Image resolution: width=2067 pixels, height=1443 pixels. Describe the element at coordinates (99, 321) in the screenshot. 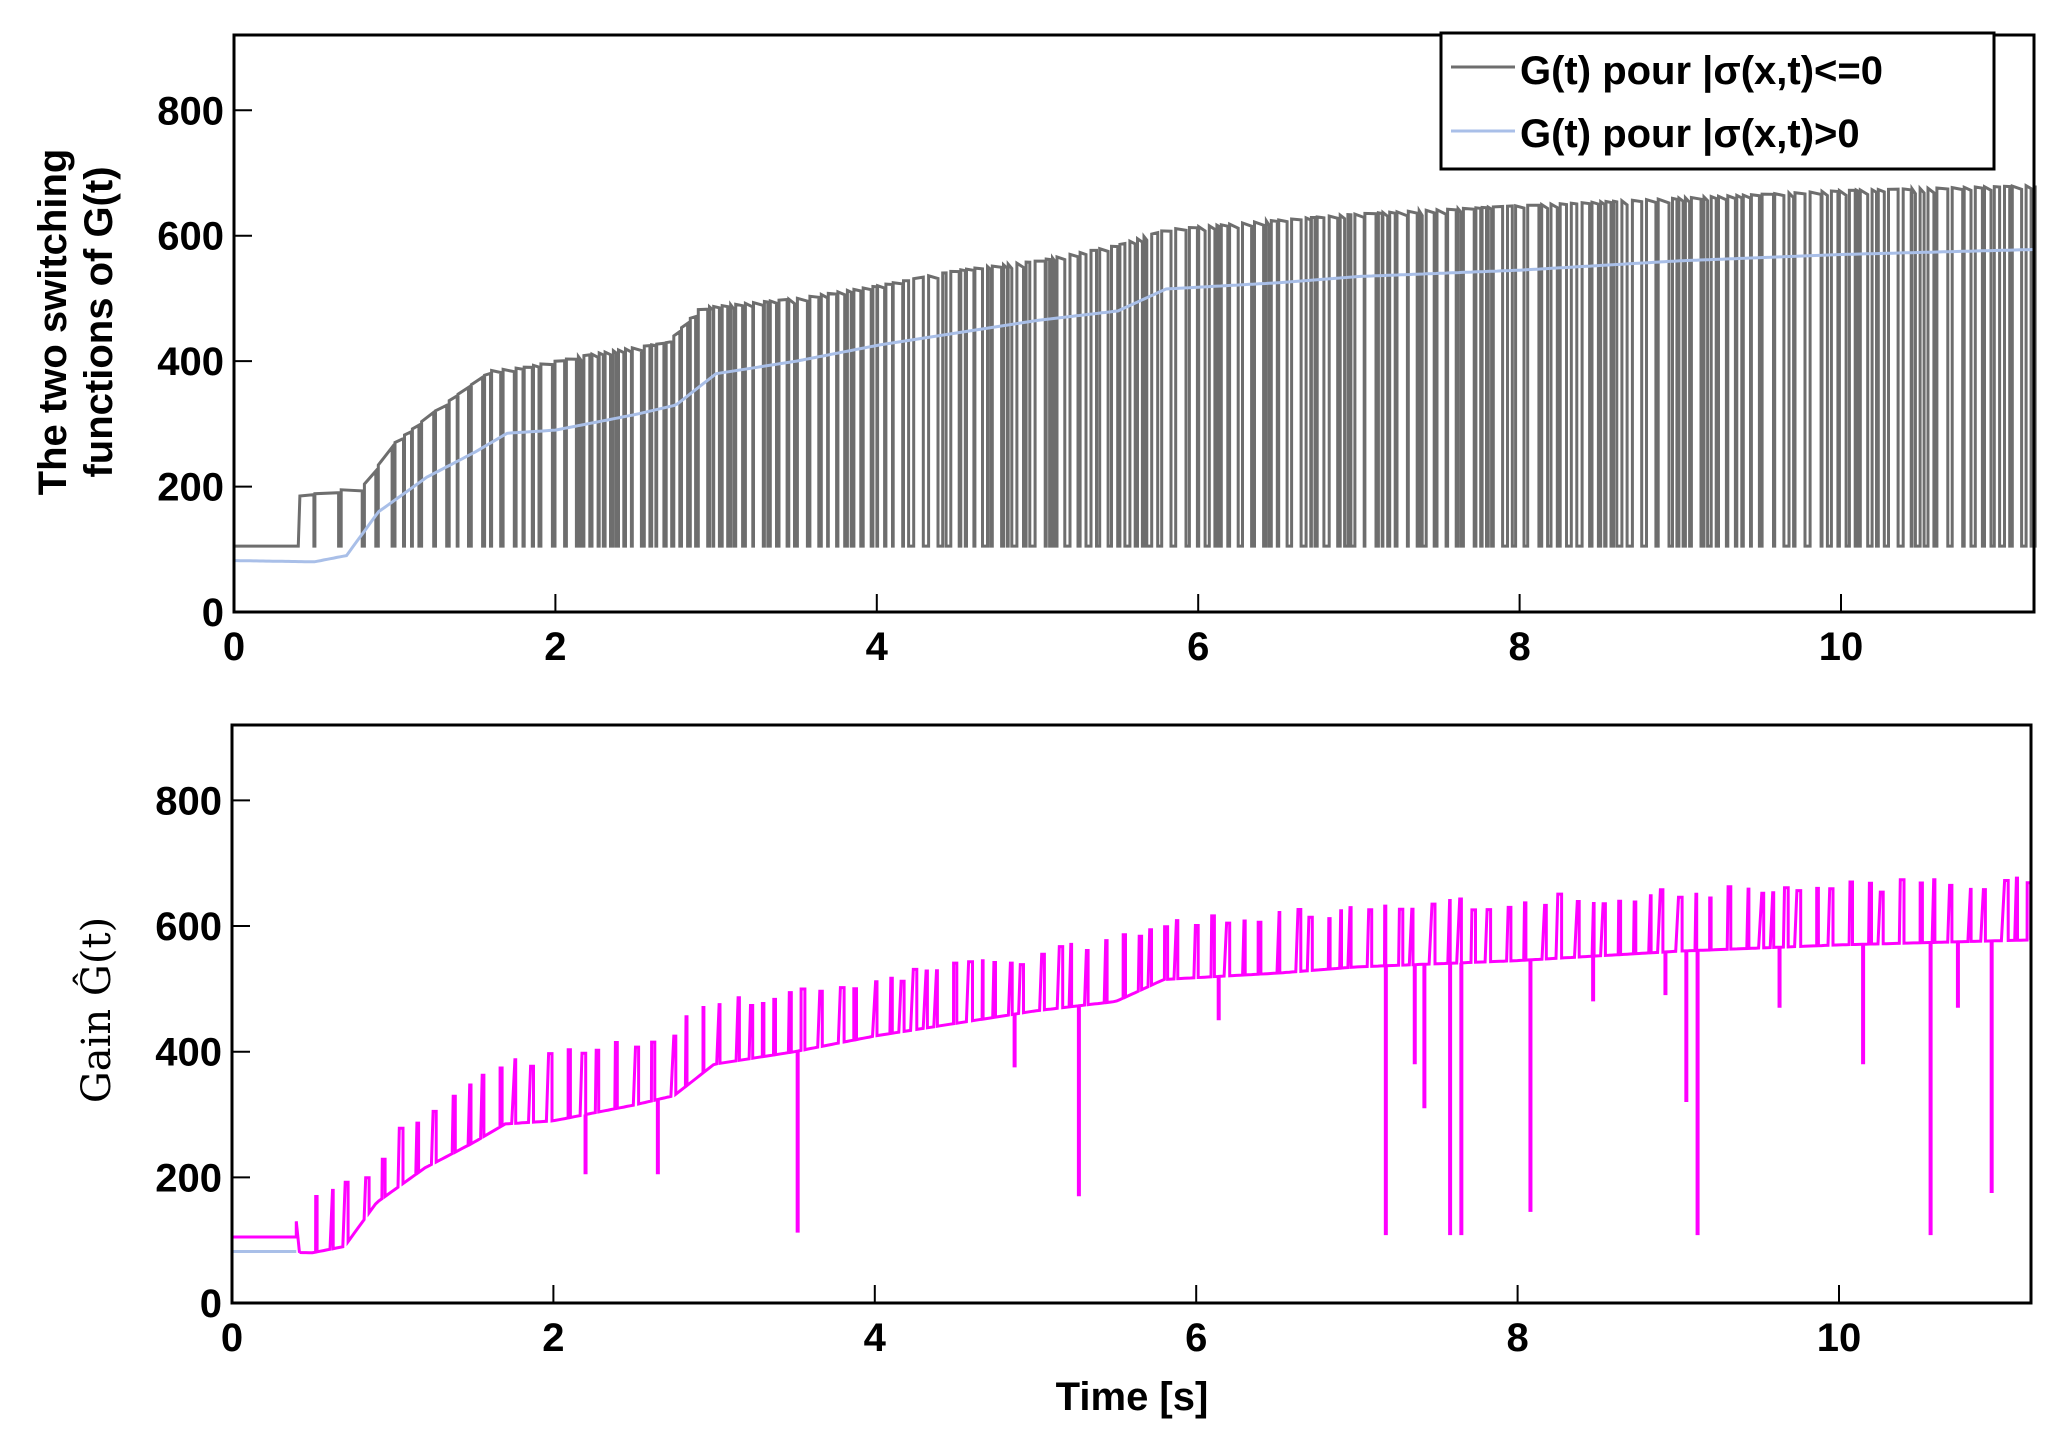

I see `top-ylabel-line-2: functions of G(t)` at that location.